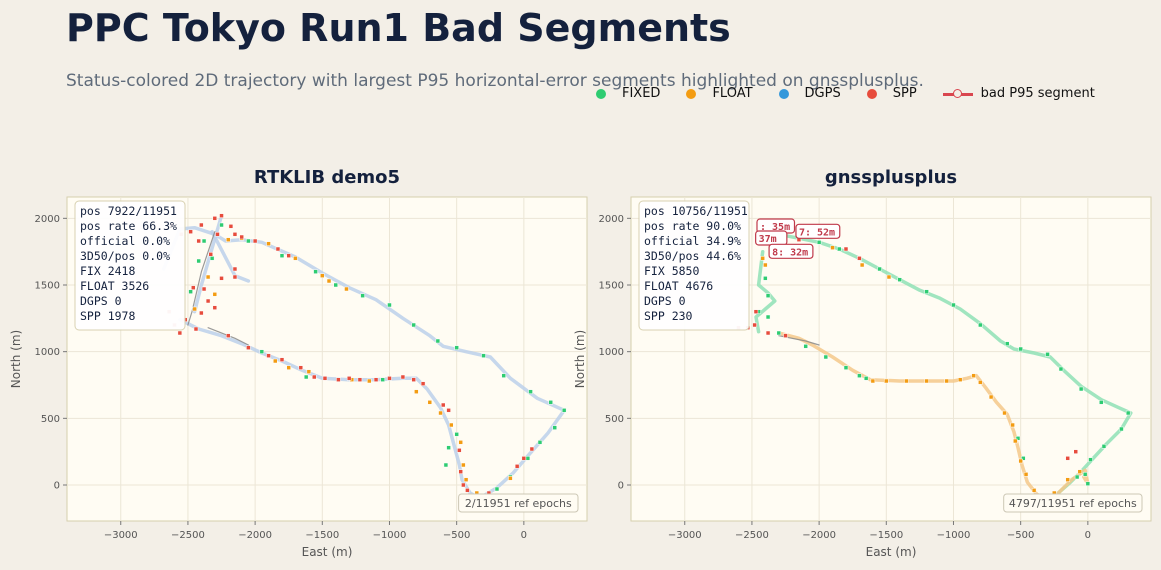 The image size is (1161, 570). What do you see at coordinates (1037, 93) in the screenshot?
I see `legend-bad-segment-label: bad P95 segment` at bounding box center [1037, 93].